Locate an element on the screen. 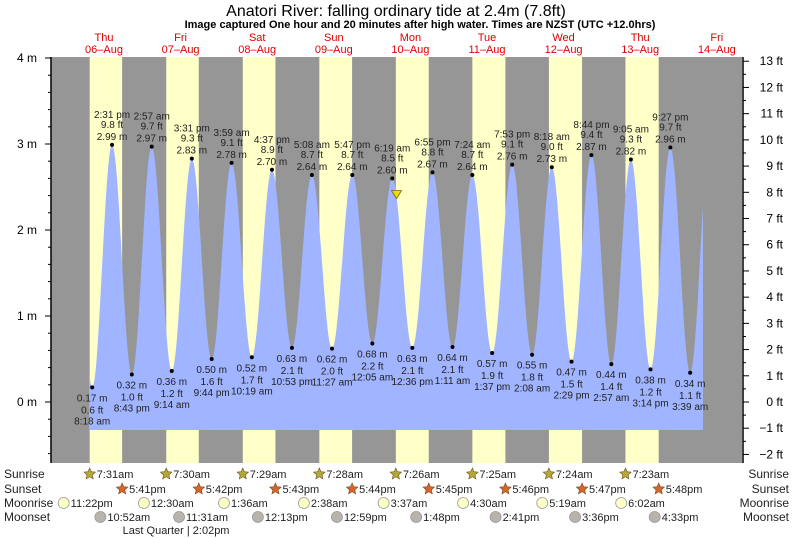 The image size is (793, 538). tide-height-m: 0.47 m is located at coordinates (571, 373).